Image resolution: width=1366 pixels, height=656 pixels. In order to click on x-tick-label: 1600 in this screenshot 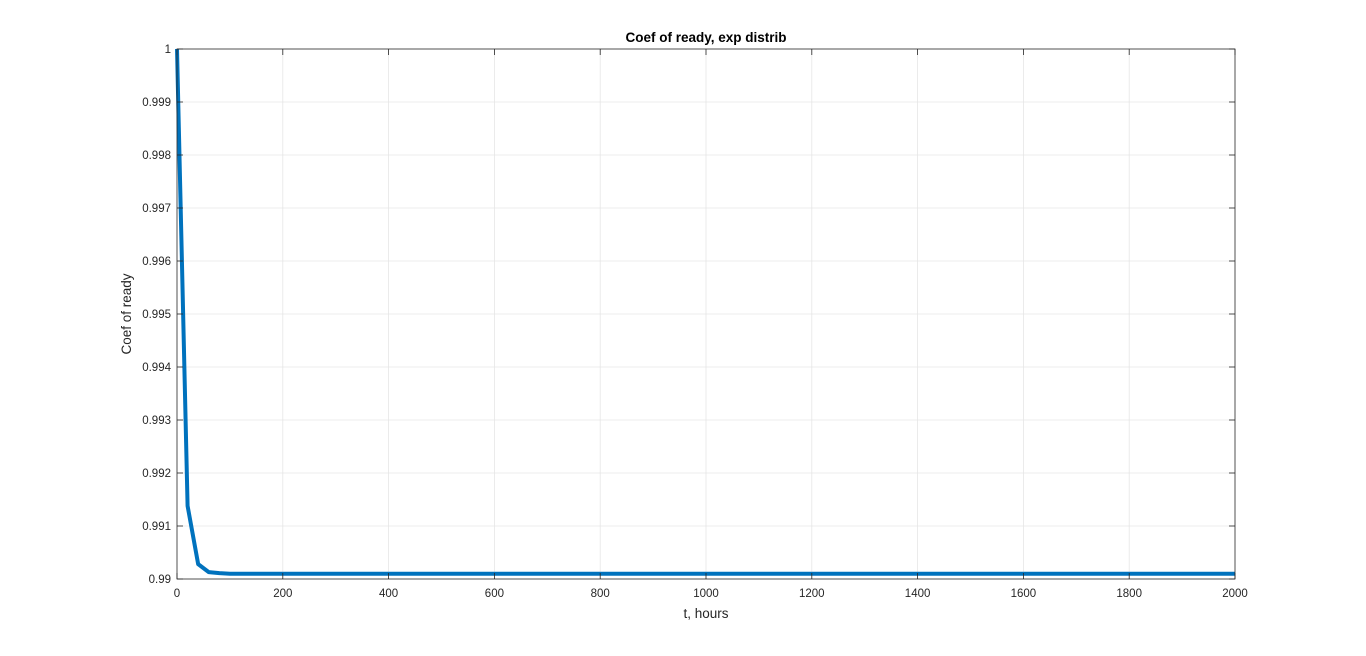, I will do `click(1024, 594)`.